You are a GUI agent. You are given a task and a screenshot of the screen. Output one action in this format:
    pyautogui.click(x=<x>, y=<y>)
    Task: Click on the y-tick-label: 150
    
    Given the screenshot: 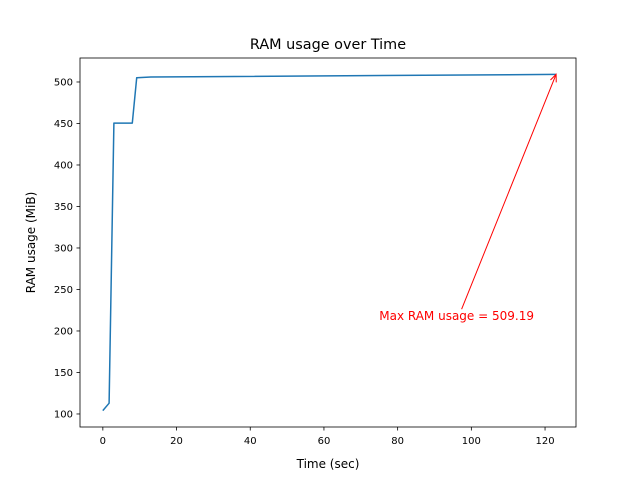 What is the action you would take?
    pyautogui.click(x=63, y=373)
    